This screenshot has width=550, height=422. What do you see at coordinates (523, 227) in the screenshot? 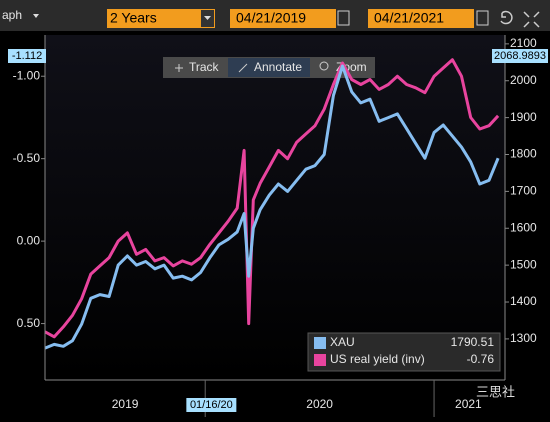
I see `y2-tick-label: 1600` at bounding box center [523, 227].